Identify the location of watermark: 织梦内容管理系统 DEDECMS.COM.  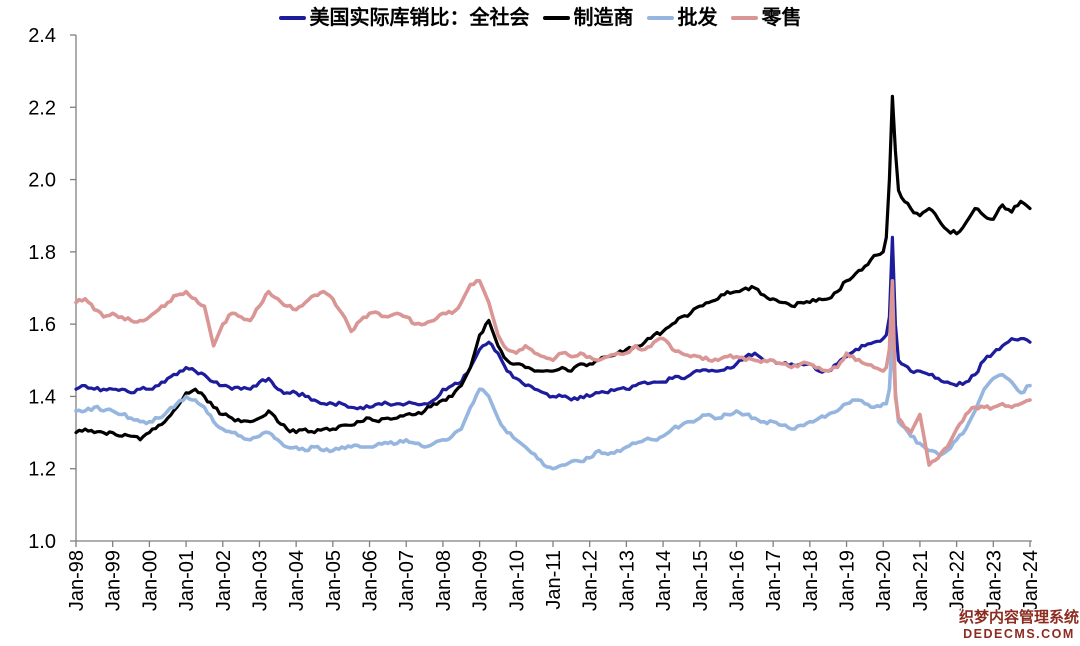
(1018, 625).